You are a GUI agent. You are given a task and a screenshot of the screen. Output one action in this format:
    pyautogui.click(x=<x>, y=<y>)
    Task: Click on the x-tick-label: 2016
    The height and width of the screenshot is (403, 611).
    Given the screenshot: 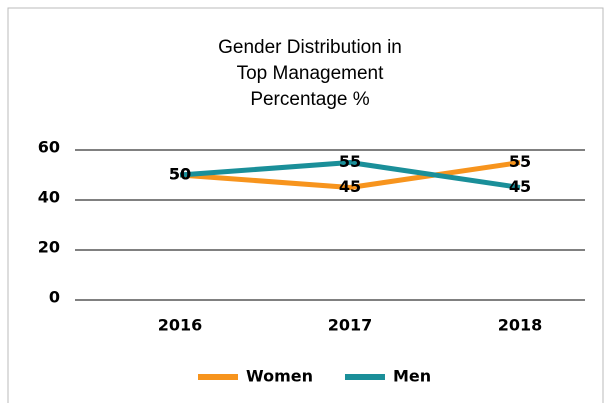 What is the action you would take?
    pyautogui.click(x=180, y=325)
    